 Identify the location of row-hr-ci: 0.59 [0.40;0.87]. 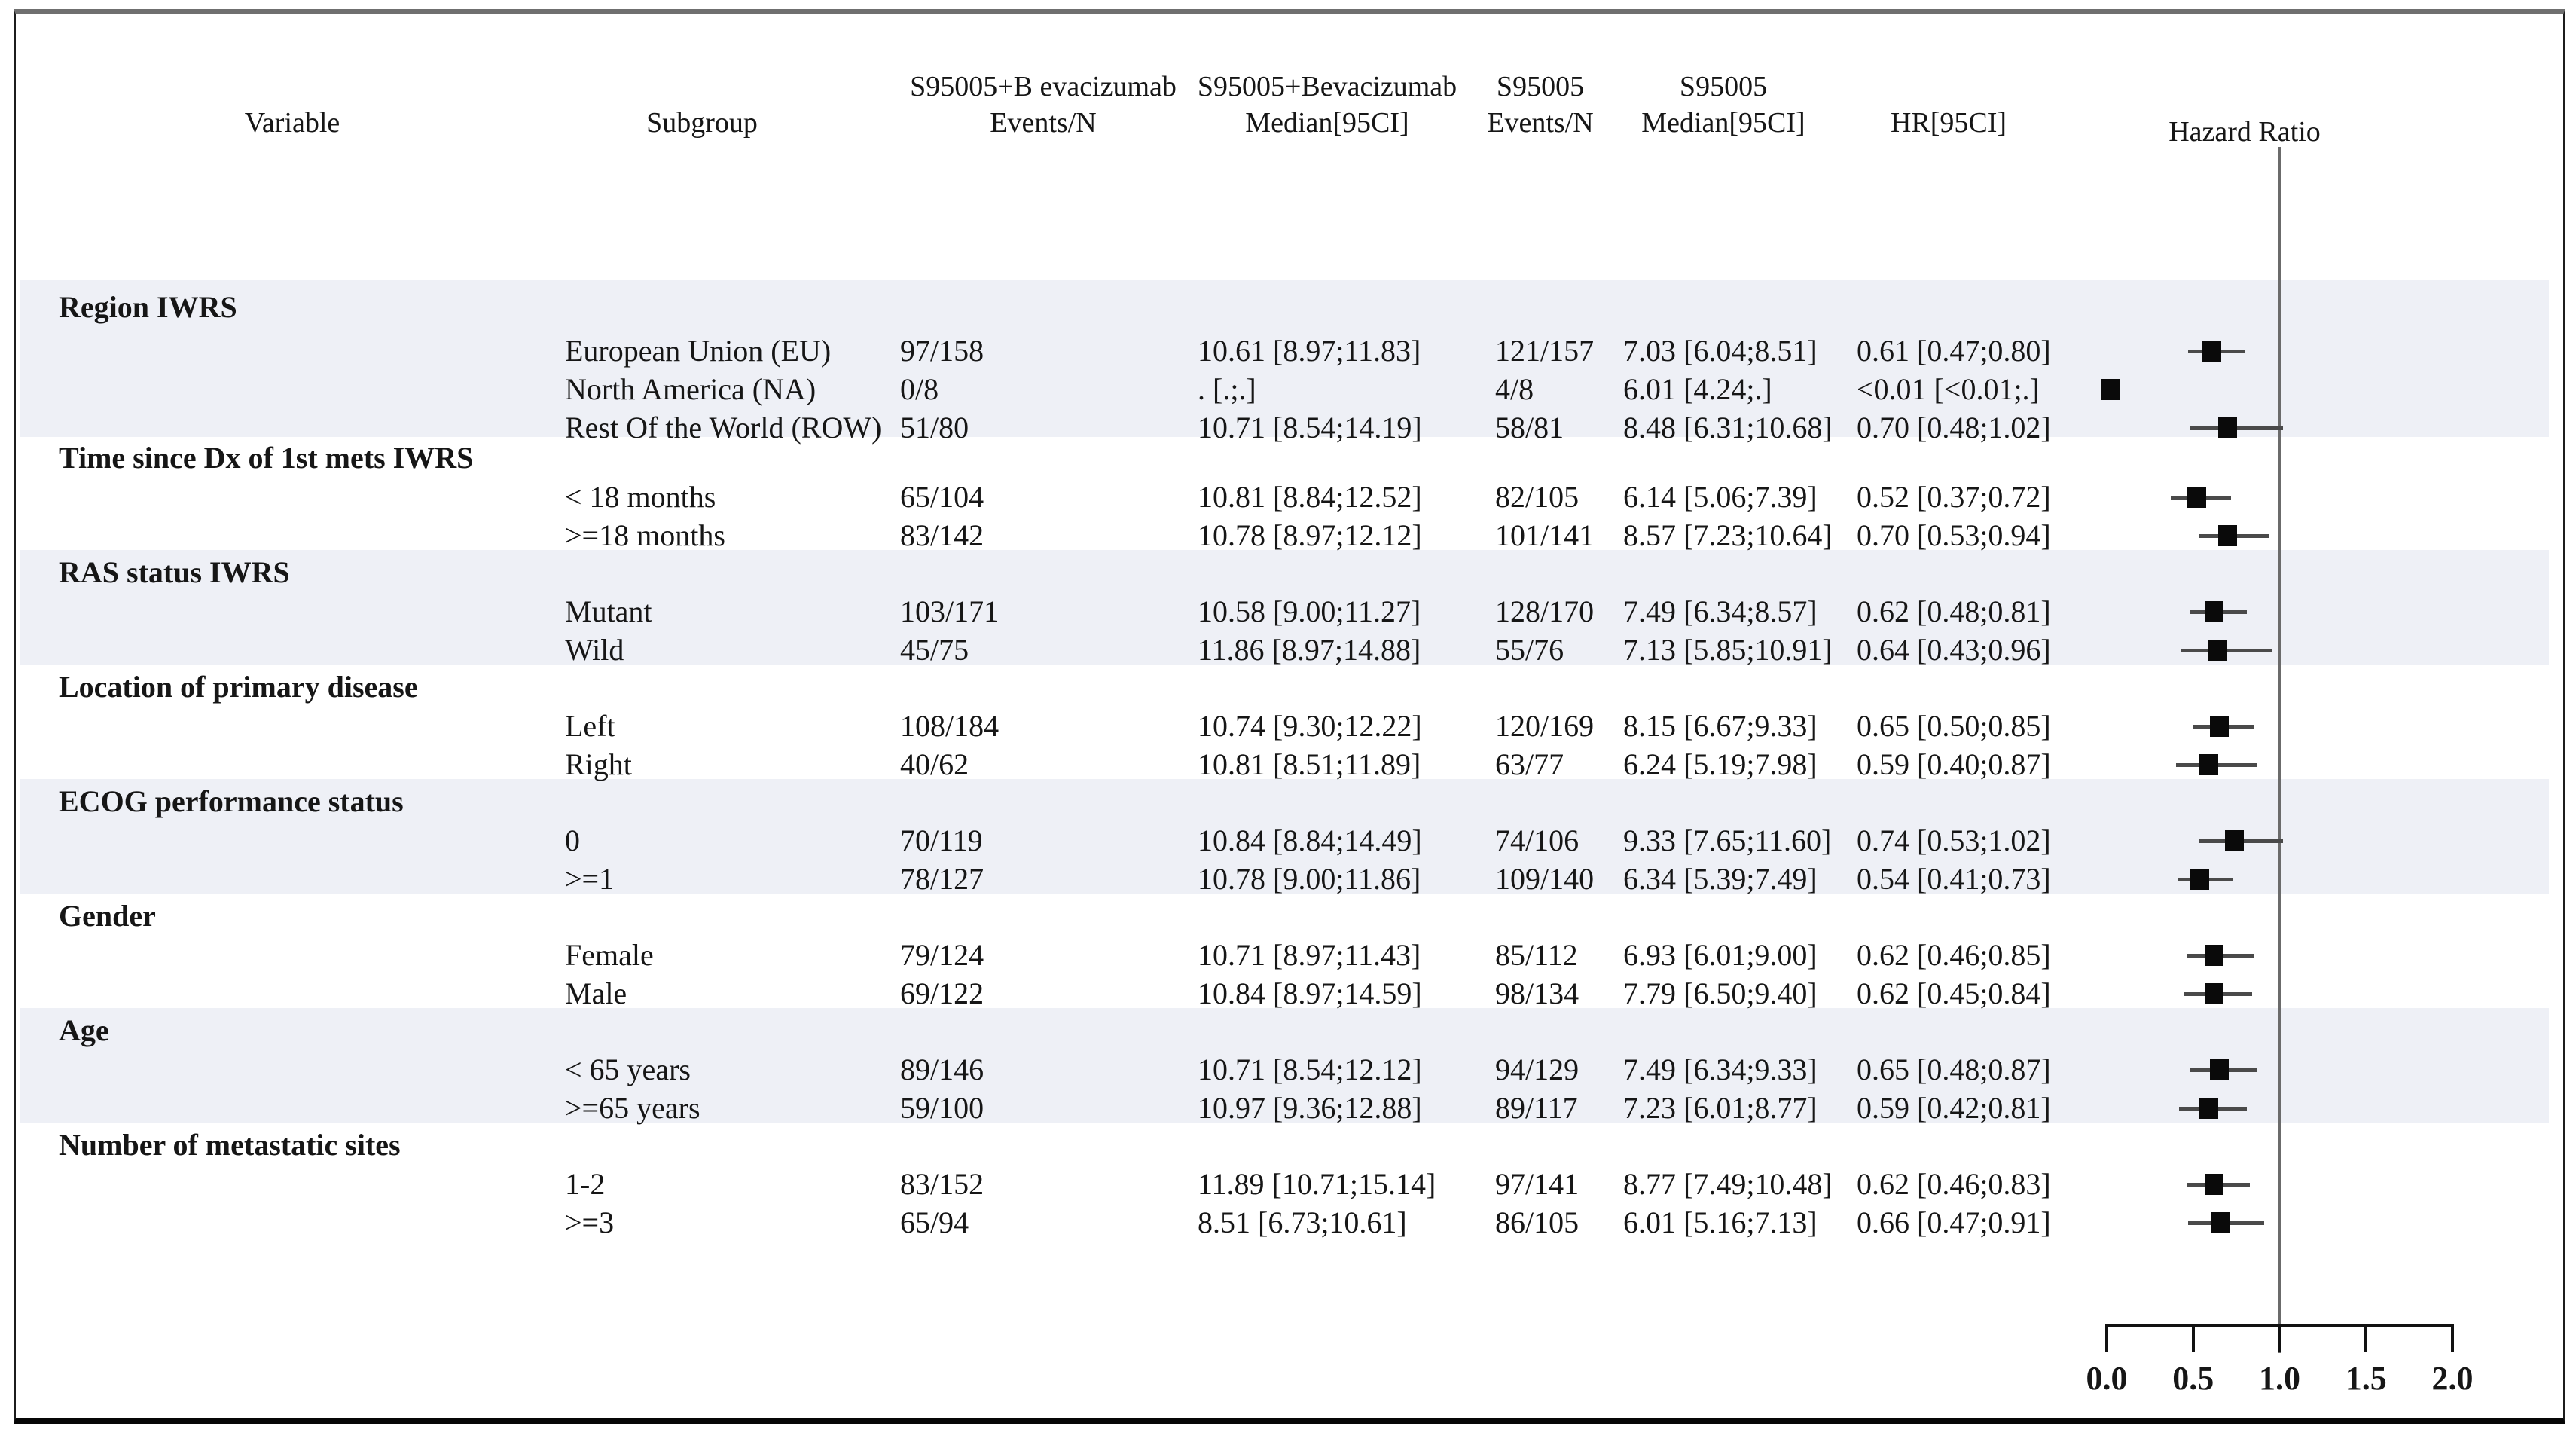
(1954, 764).